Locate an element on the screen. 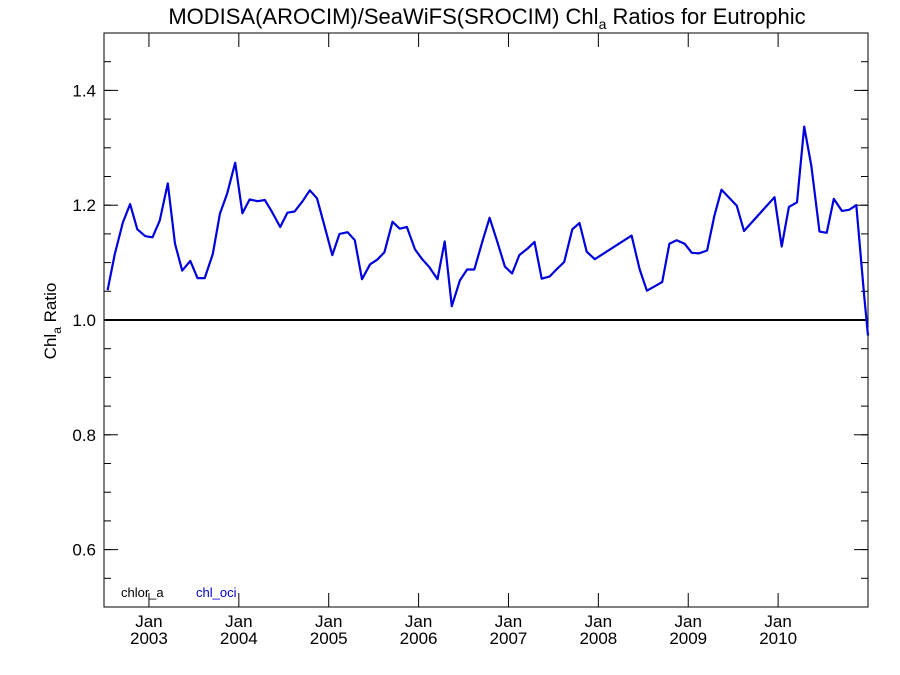 The image size is (900, 675). x-tick-year-label: 2006 is located at coordinates (419, 638).